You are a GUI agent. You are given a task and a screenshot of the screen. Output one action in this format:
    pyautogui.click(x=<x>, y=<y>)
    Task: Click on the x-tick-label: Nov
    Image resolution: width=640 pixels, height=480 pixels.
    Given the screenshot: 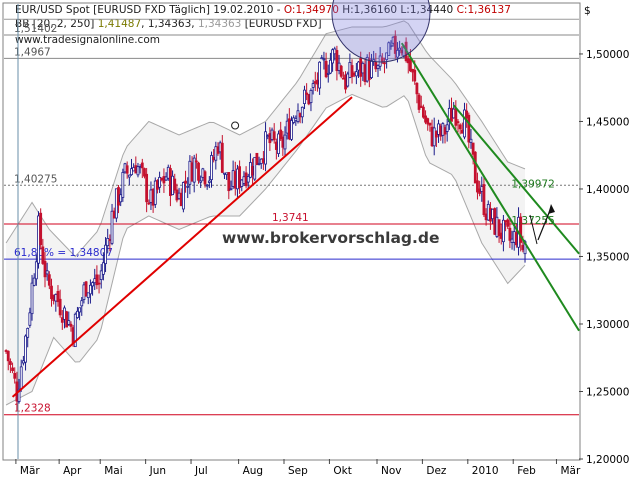 What is the action you would take?
    pyautogui.click(x=391, y=471)
    